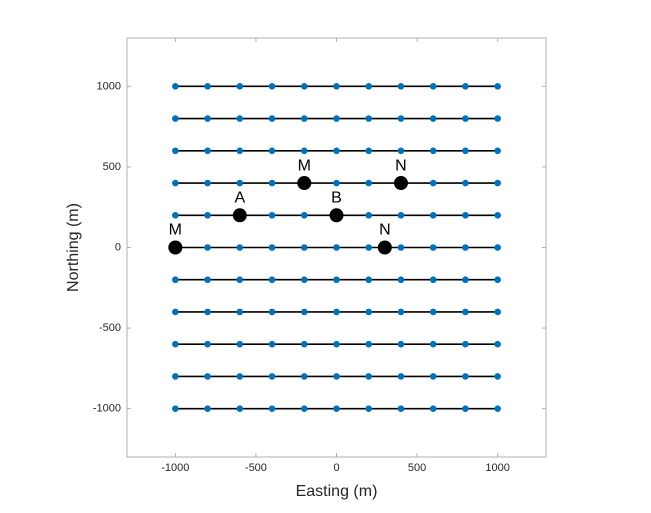 The height and width of the screenshot is (513, 651). What do you see at coordinates (107, 409) in the screenshot?
I see `y-tick-label: -1000` at bounding box center [107, 409].